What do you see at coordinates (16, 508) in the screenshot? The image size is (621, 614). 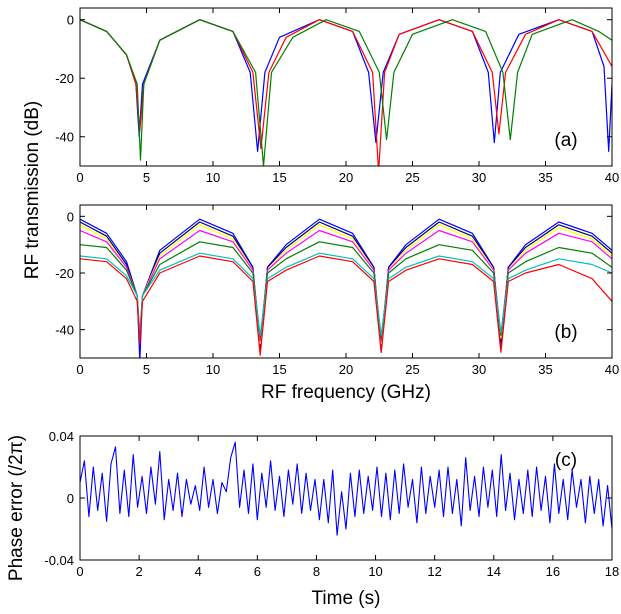 I see `phase-y-axis-label: Phase error (/2π)` at bounding box center [16, 508].